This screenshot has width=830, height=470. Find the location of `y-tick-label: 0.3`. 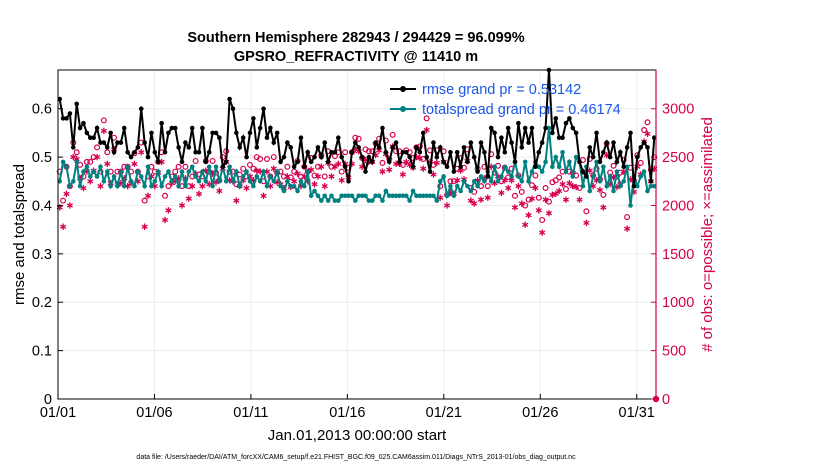

y-tick-label: 0.3 is located at coordinates (42, 255).